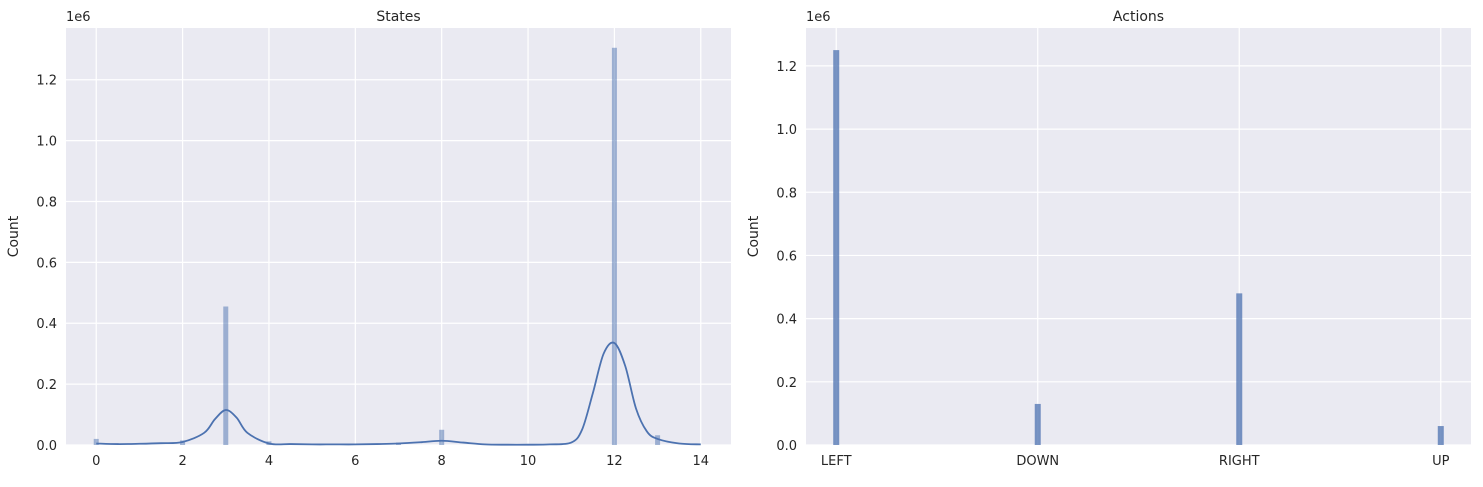  What do you see at coordinates (355, 461) in the screenshot?
I see `x-tick-label: 6` at bounding box center [355, 461].